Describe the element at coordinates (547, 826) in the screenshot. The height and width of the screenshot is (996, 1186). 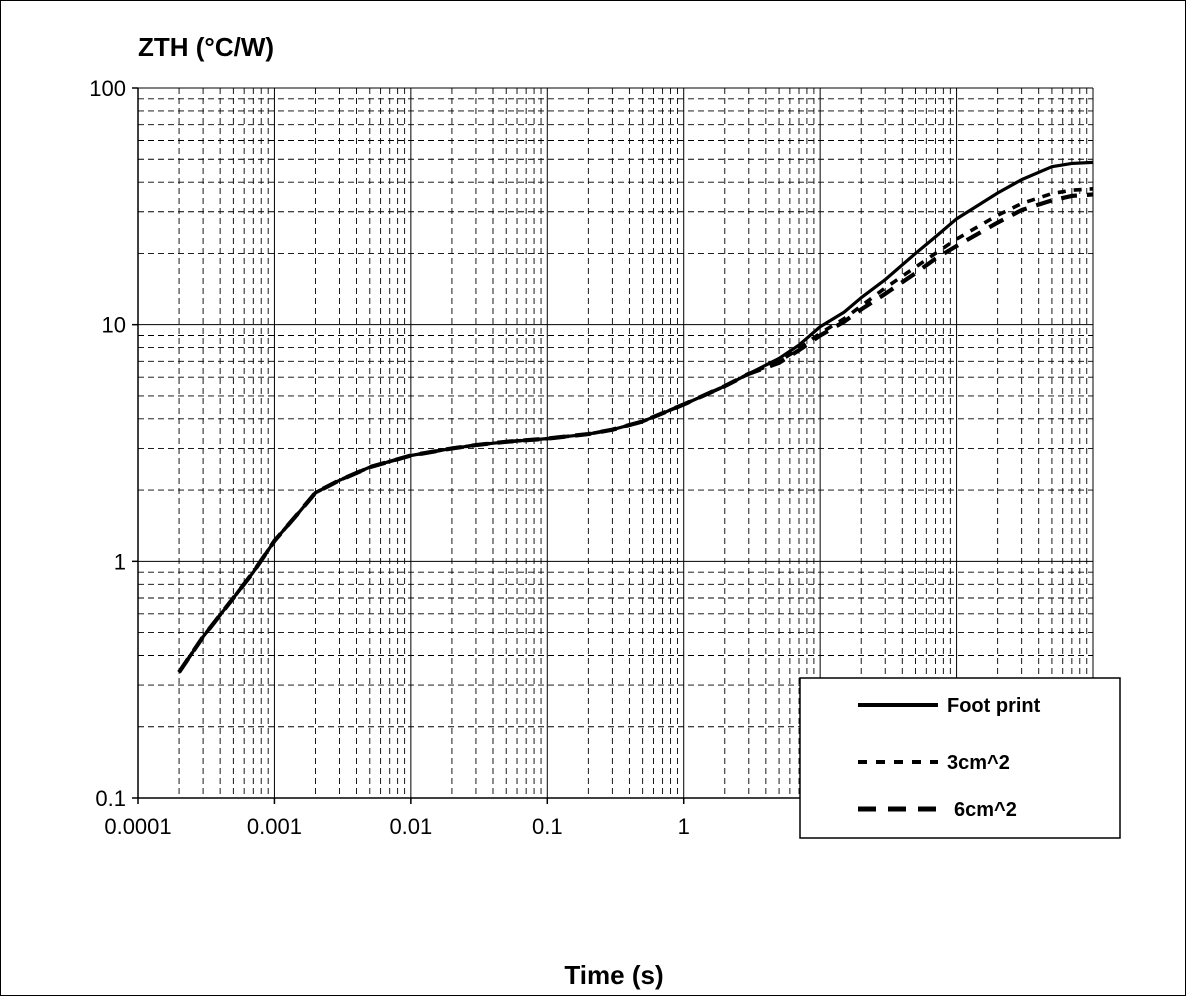
I see `x-tick-label: 0.1` at that location.